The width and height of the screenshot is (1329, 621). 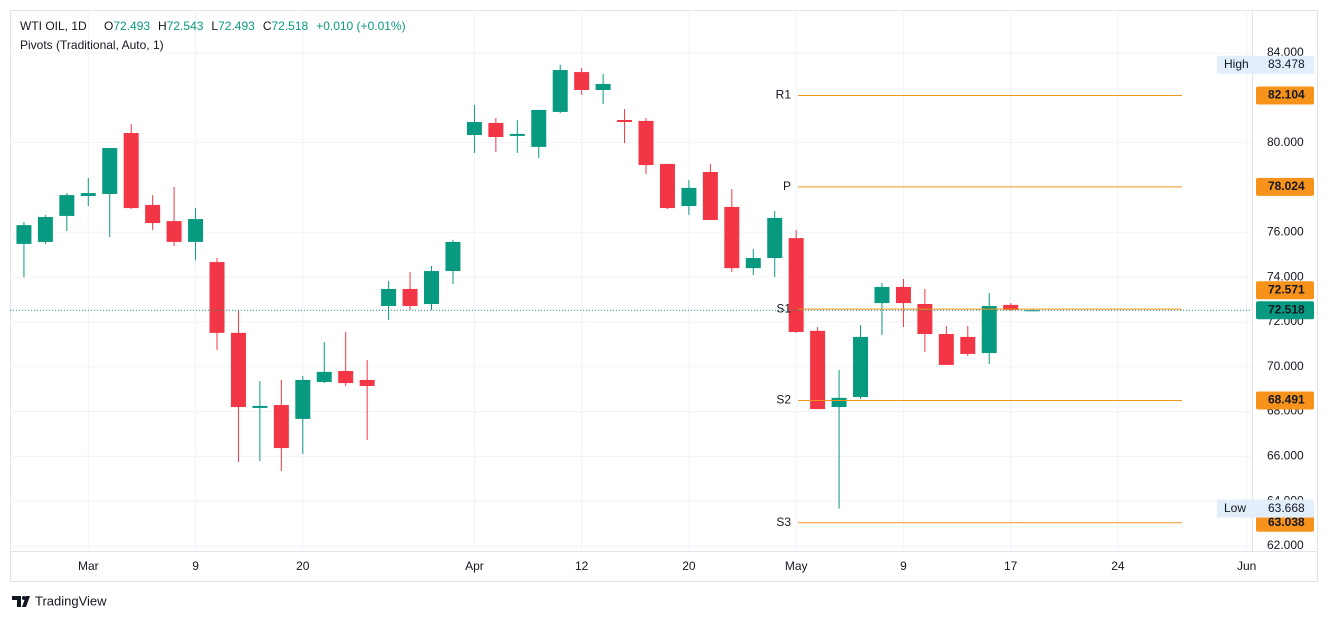 I want to click on x-tick-label: 24, so click(x=1118, y=566).